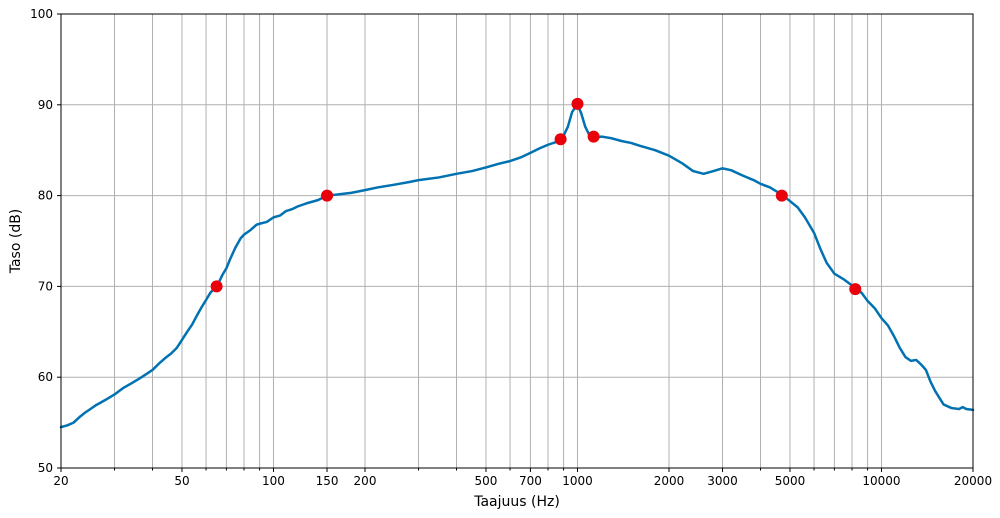 This screenshot has height=518, width=1000. I want to click on y-tick-label: 100, so click(41, 14).